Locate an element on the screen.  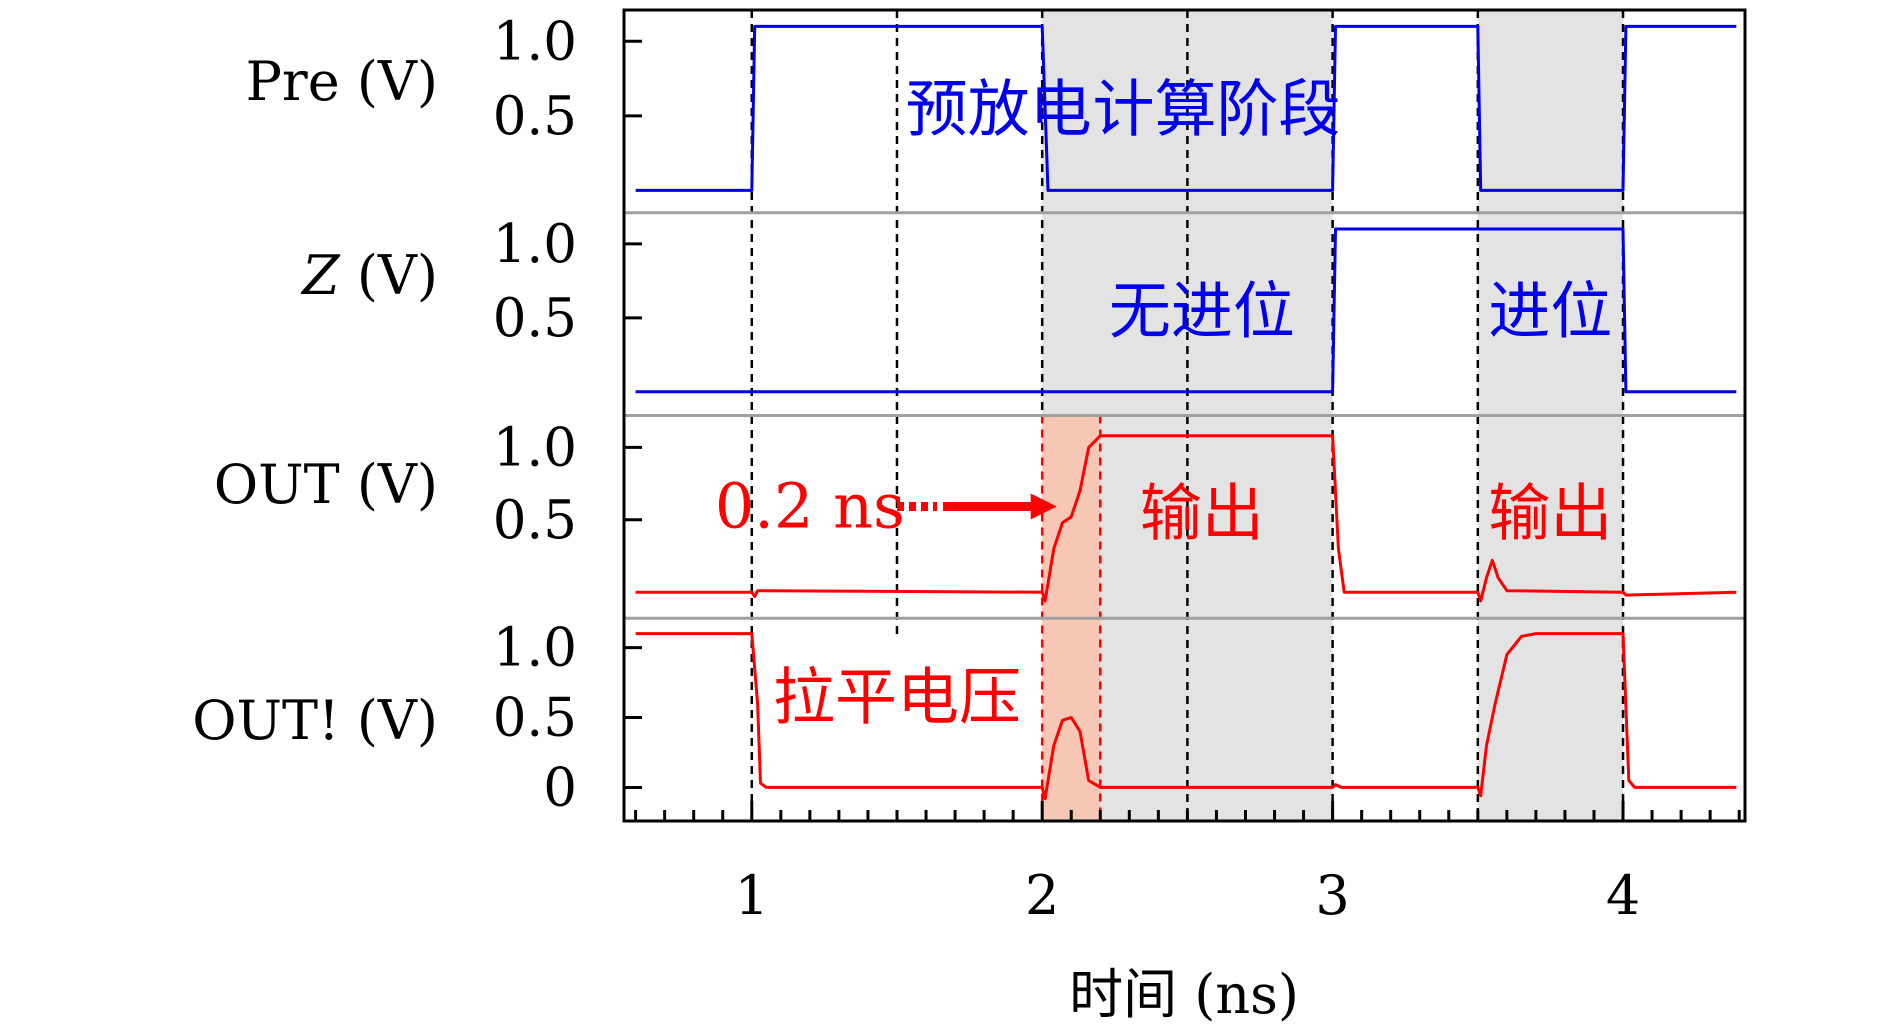
annotation-4: 0.2 ns is located at coordinates (810, 505).